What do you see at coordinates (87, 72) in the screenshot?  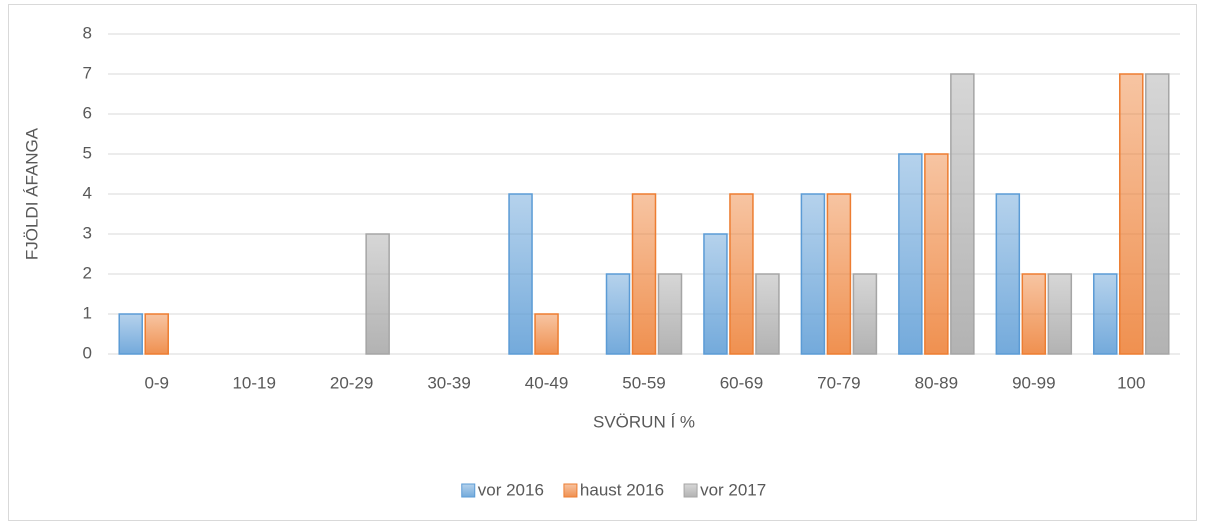 I see `y-tick-label: 7` at bounding box center [87, 72].